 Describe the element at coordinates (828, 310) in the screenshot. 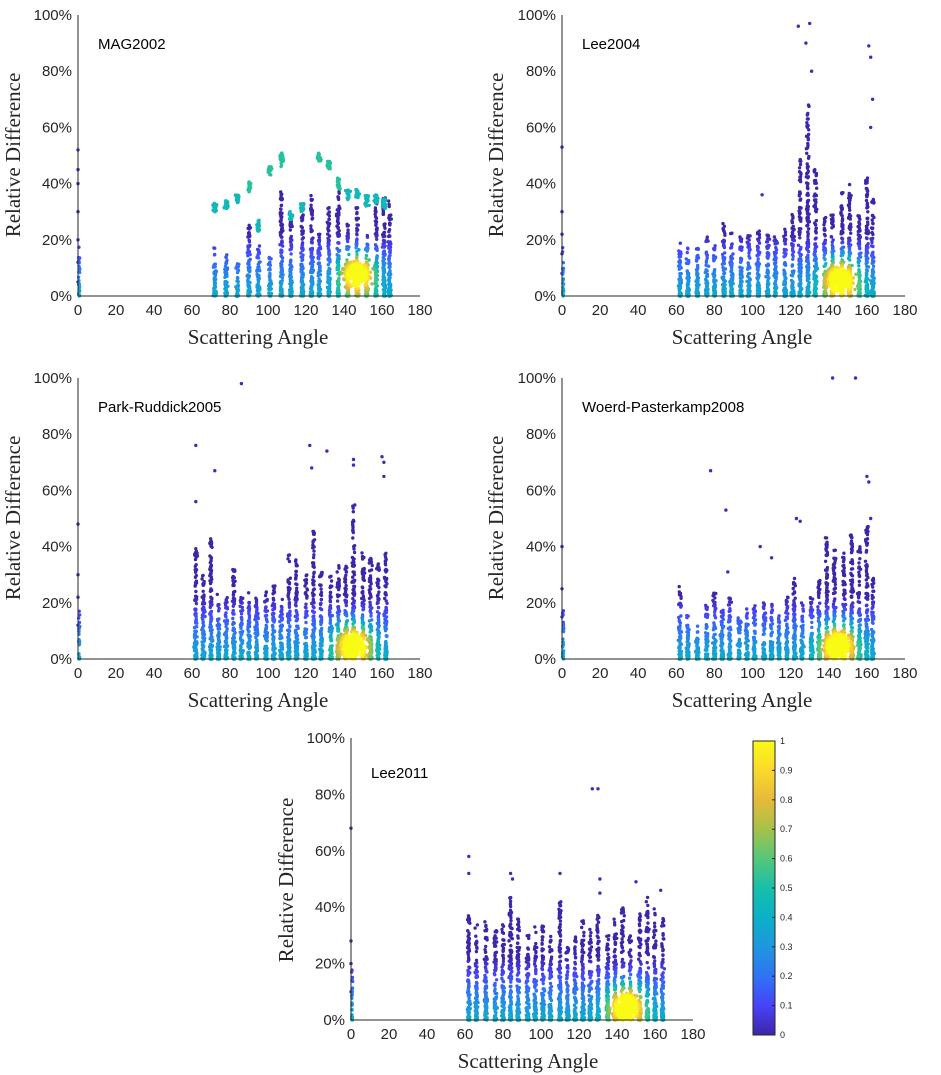

I see `x-tick-label: 140` at that location.